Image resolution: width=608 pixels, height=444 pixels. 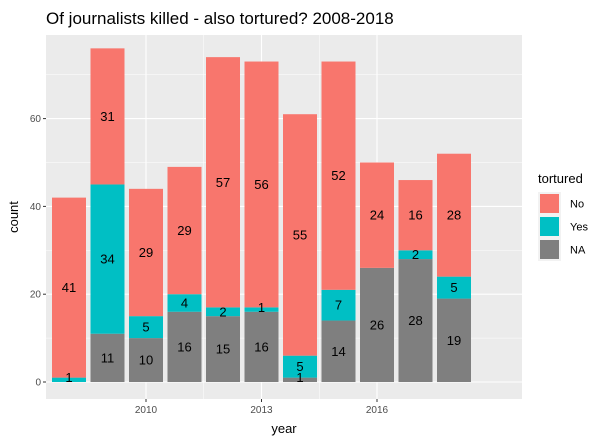 I want to click on bar-na-2015, so click(x=338, y=351).